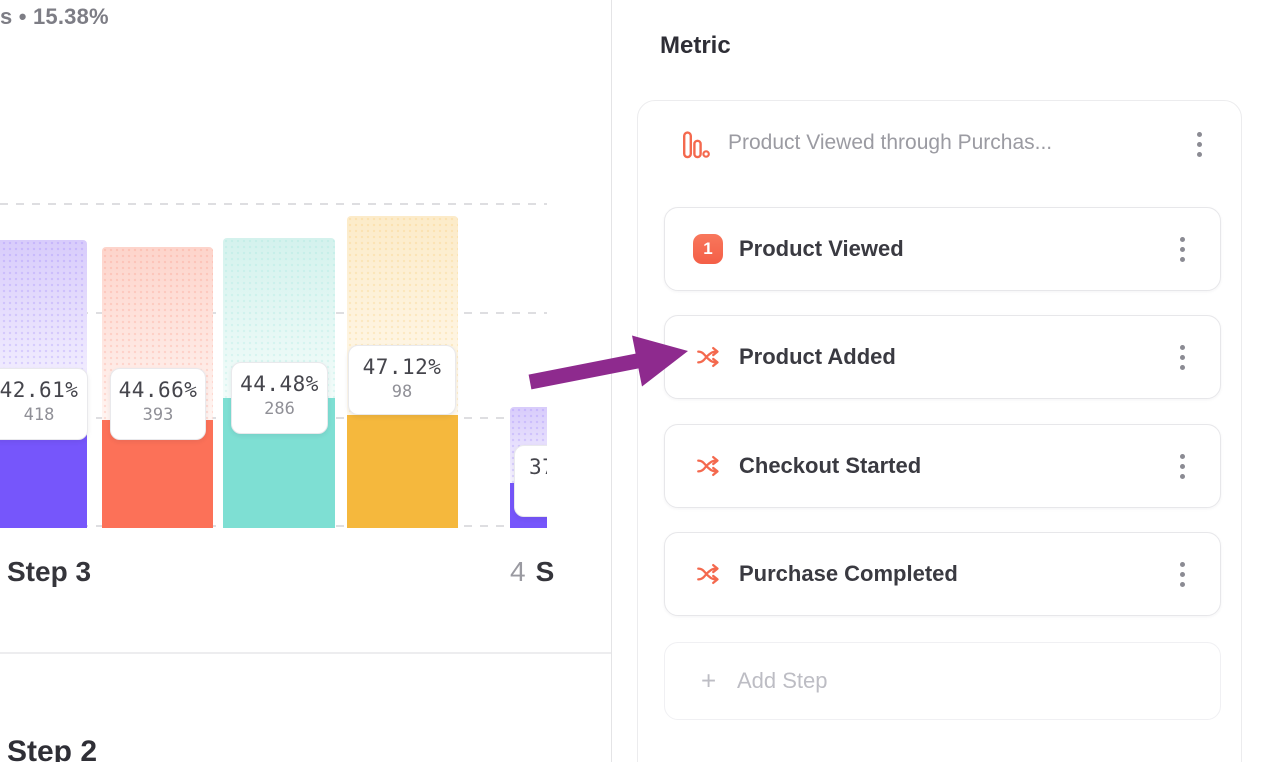 The height and width of the screenshot is (762, 1264). I want to click on x-axis-step-number: 4, so click(518, 571).